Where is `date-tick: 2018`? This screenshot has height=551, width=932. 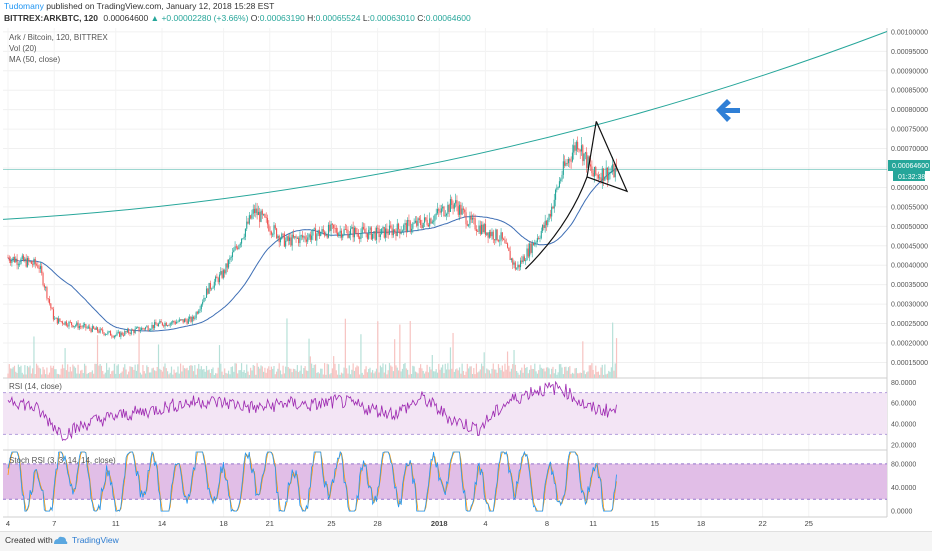 date-tick: 2018 is located at coordinates (439, 523).